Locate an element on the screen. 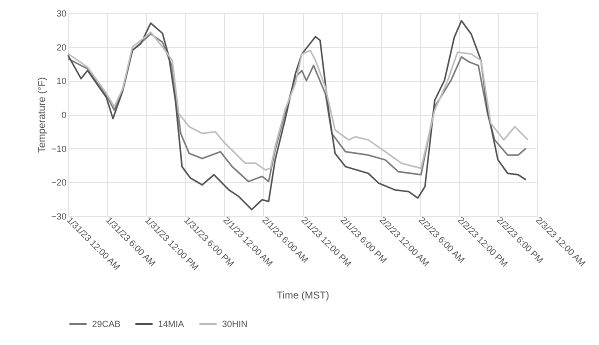 The image size is (599, 345). y-tick-label: −10 is located at coordinates (58, 149).